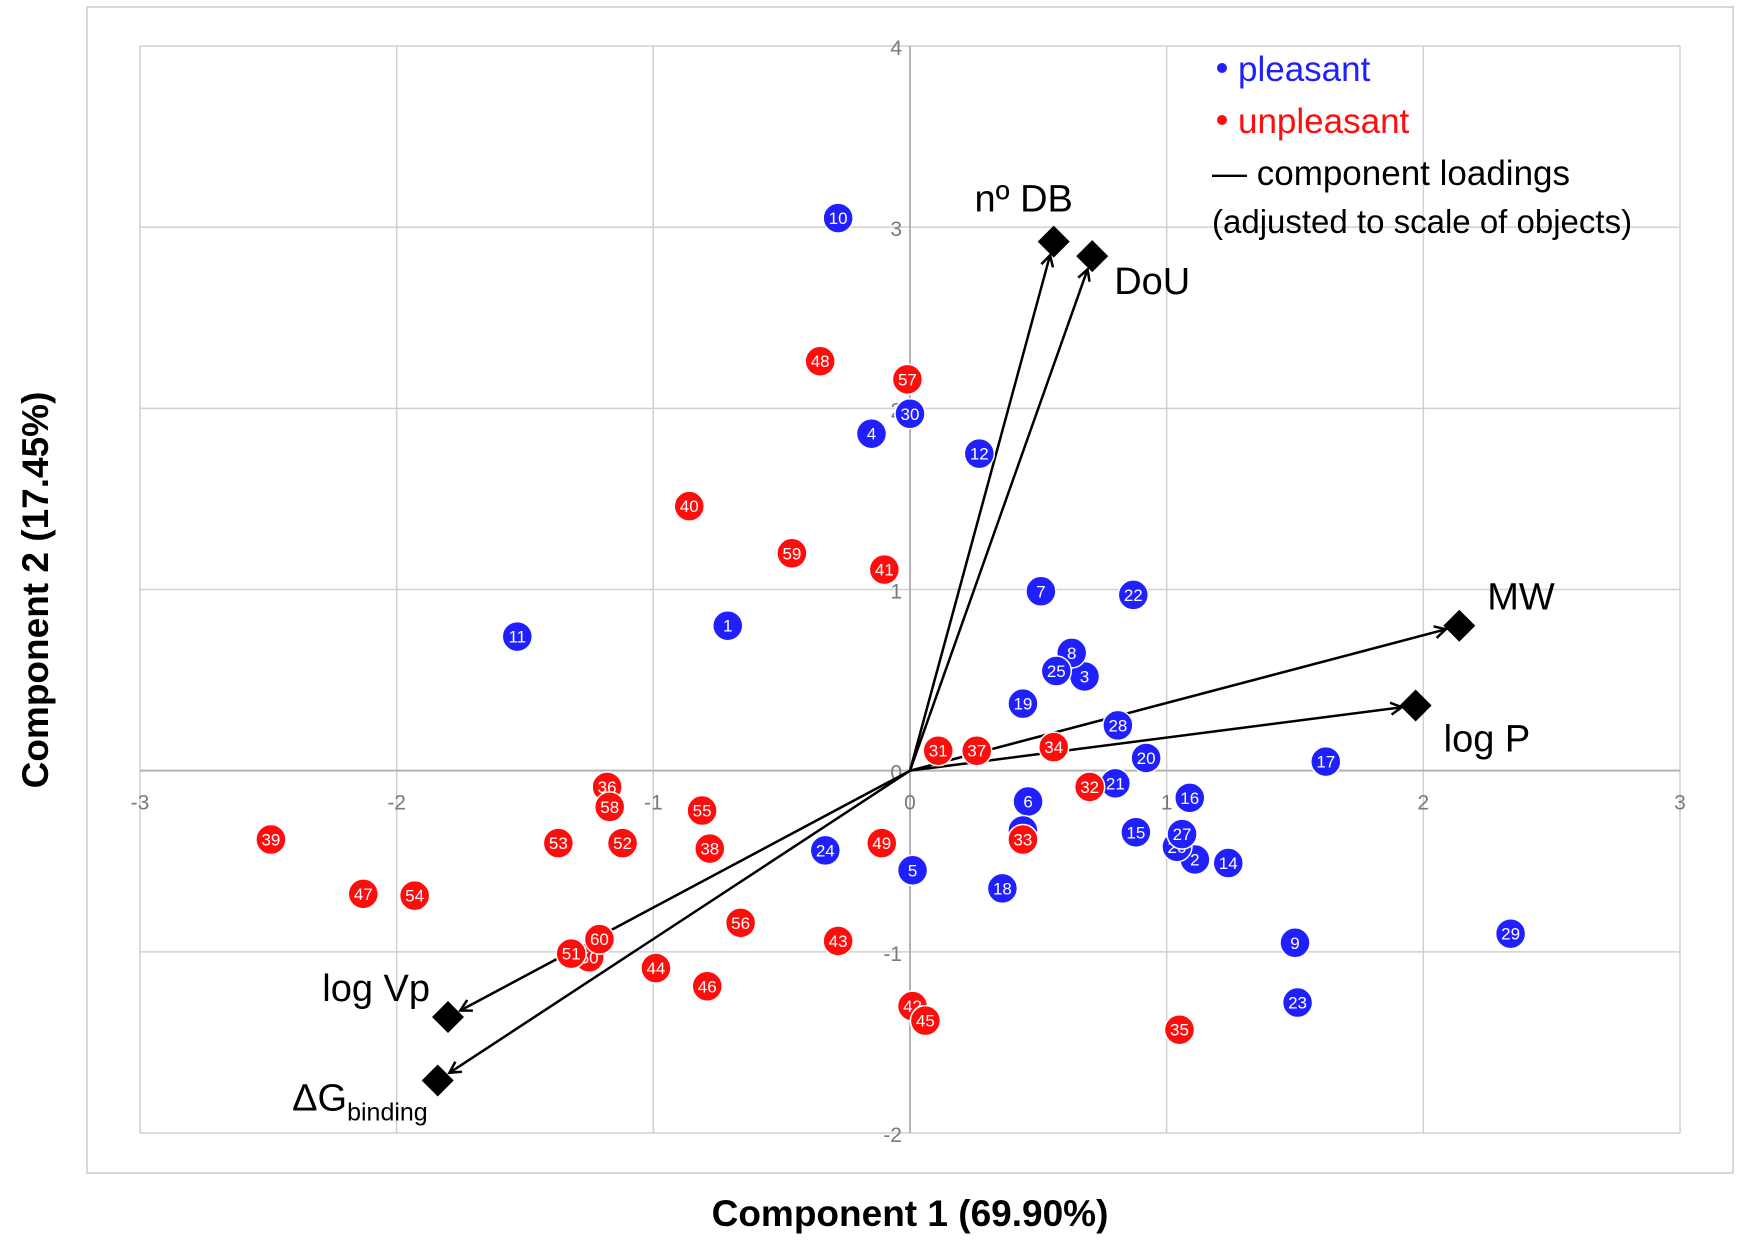 The width and height of the screenshot is (1740, 1245). What do you see at coordinates (838, 941) in the screenshot?
I see `data-point-label: 43` at bounding box center [838, 941].